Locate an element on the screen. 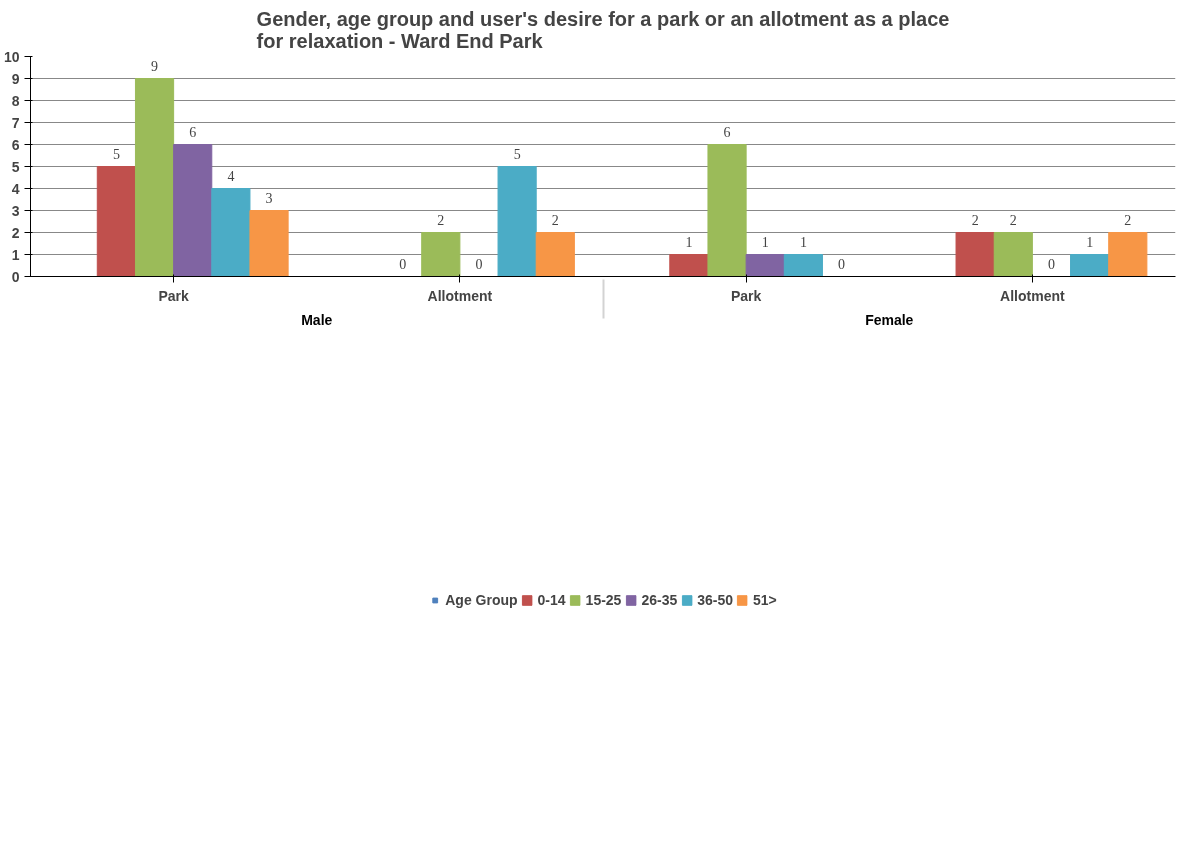  y-tick-label: 7 is located at coordinates (15, 122).